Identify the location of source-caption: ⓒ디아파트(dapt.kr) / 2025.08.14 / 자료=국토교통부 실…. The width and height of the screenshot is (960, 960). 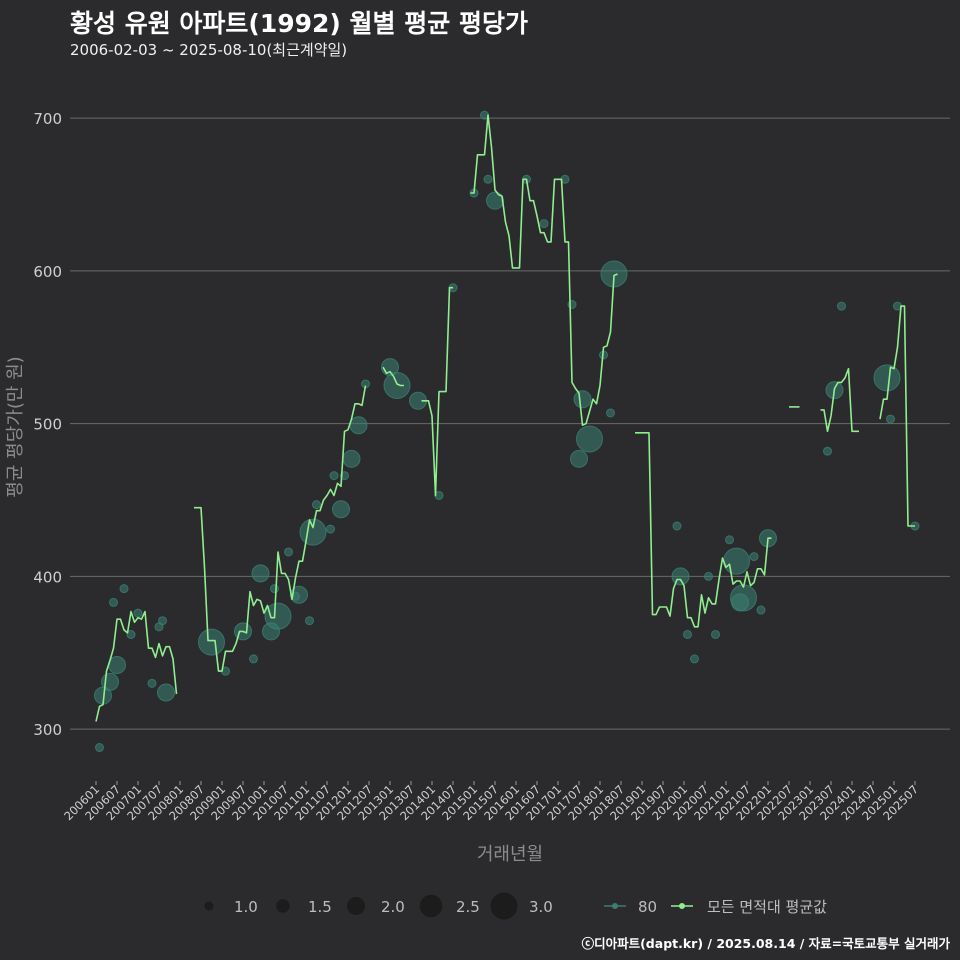
(765, 943).